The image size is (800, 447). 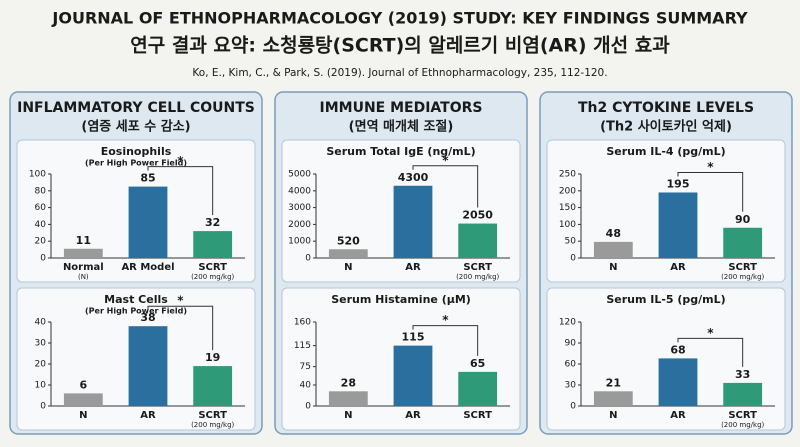 I want to click on y-tick-label: 160, so click(x=302, y=323).